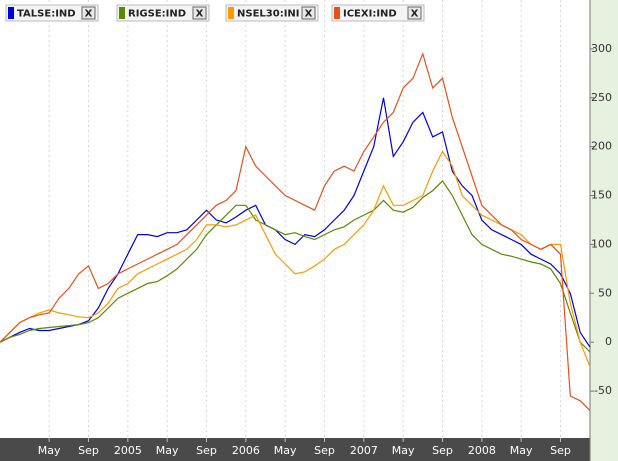  What do you see at coordinates (128, 450) in the screenshot?
I see `x-tick-label: 2005` at bounding box center [128, 450].